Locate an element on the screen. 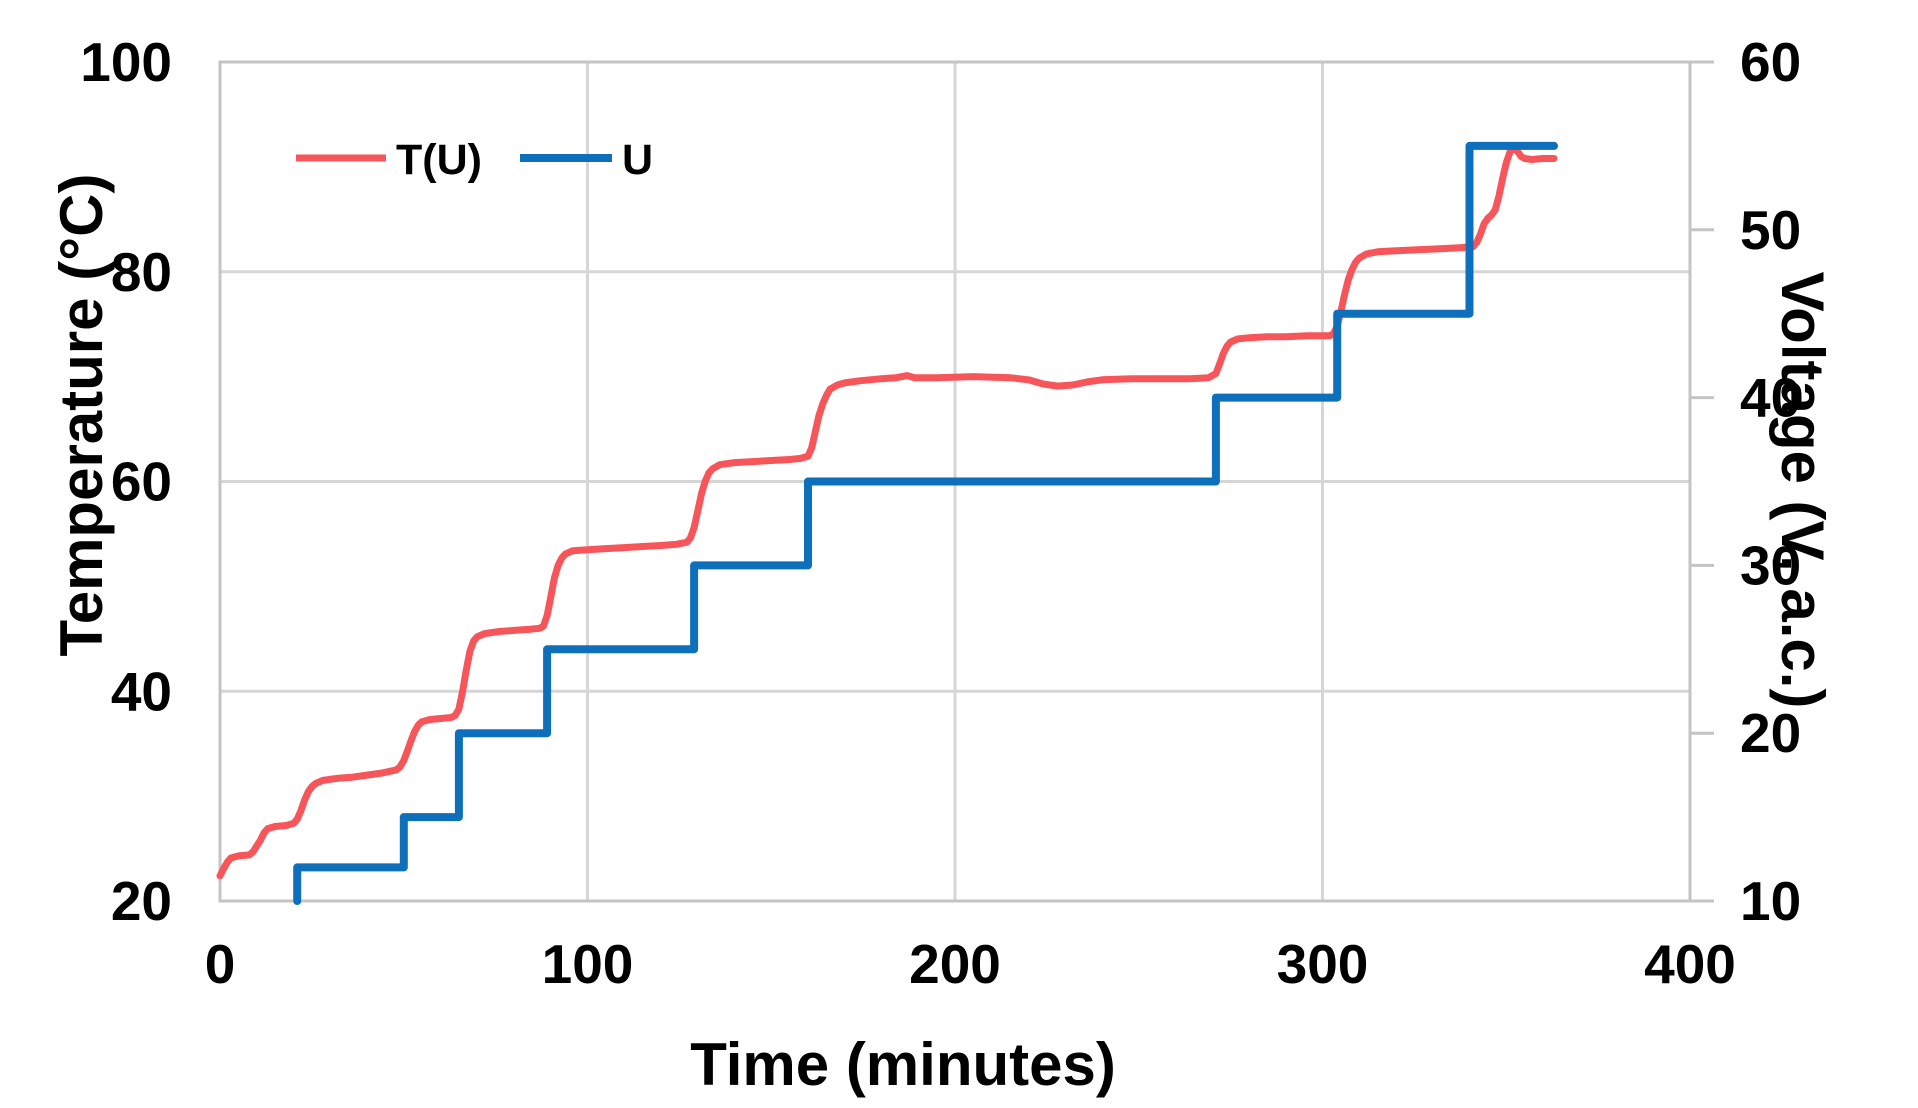  x-tick-label: 0 is located at coordinates (220, 964).